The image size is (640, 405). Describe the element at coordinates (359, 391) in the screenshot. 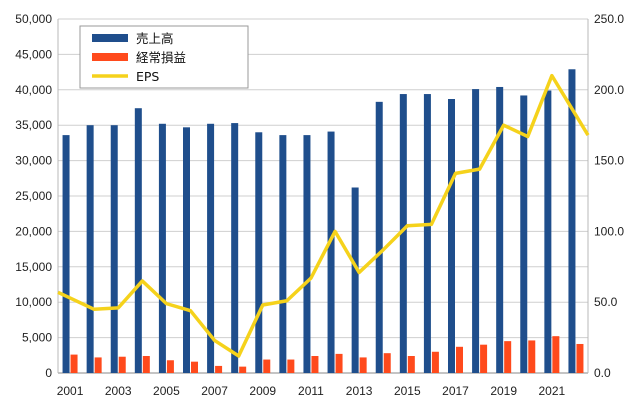

I see `x-tick-label: 2013` at that location.